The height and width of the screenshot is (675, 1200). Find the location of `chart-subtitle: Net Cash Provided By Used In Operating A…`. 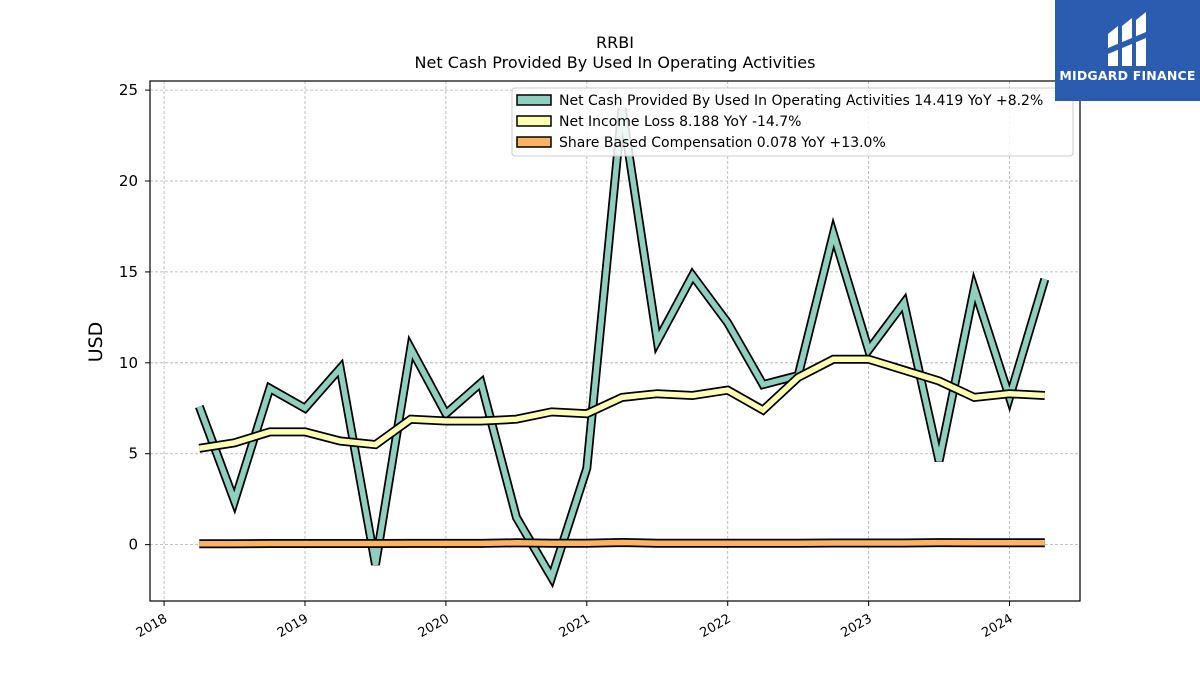

chart-subtitle: Net Cash Provided By Used In Operating A… is located at coordinates (615, 62).